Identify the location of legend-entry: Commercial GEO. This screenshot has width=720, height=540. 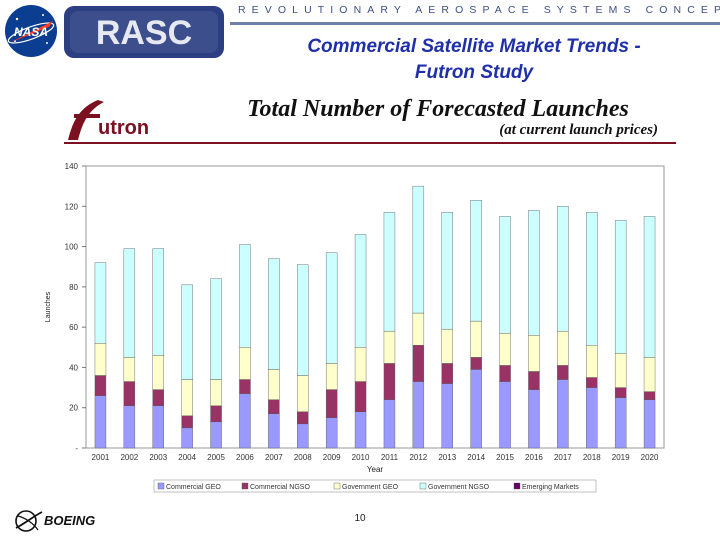
(193, 487).